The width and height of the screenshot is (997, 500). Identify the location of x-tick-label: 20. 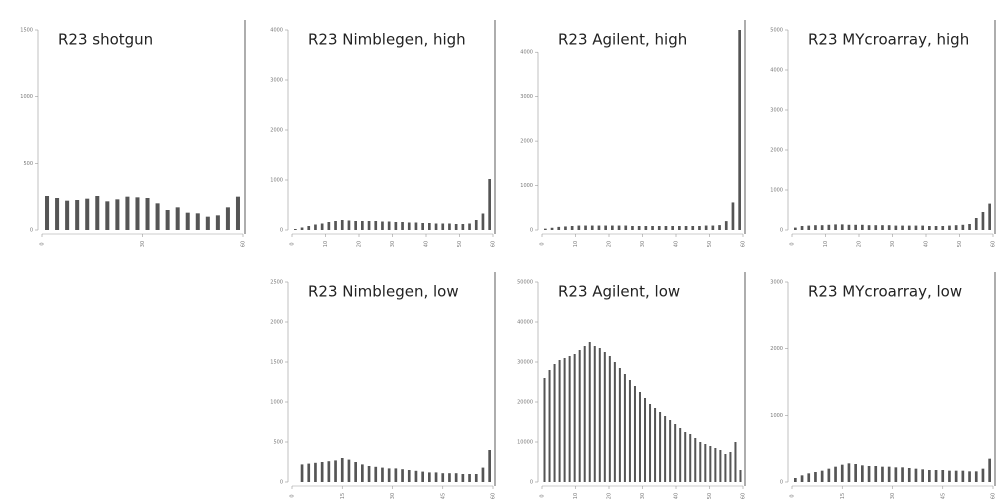
(610, 496).